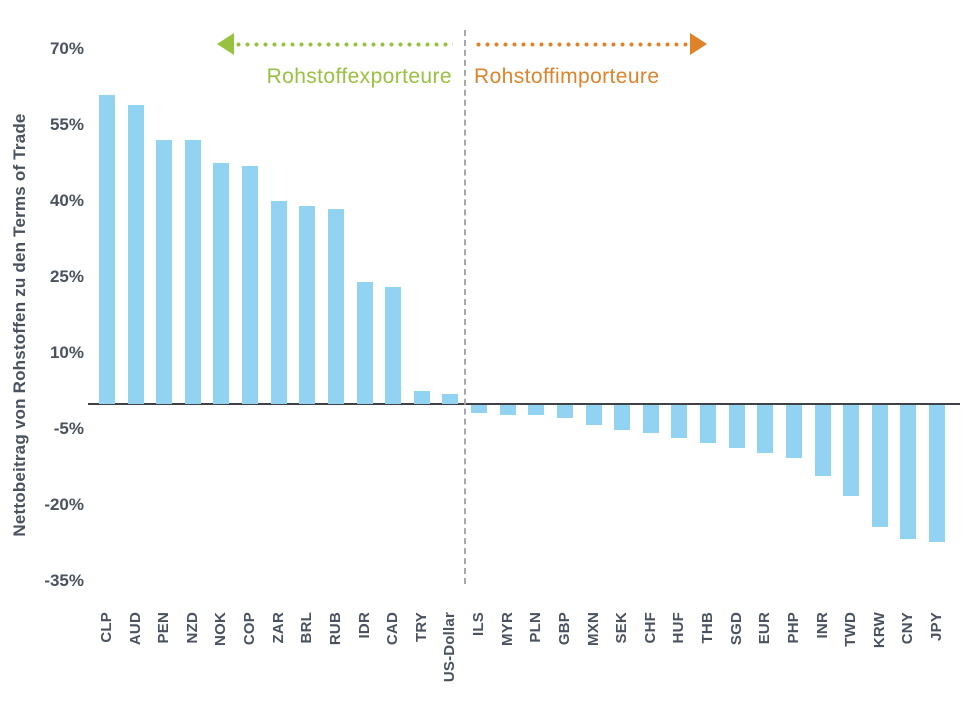 The image size is (975, 725). I want to click on bar-SGD, so click(736, 427).